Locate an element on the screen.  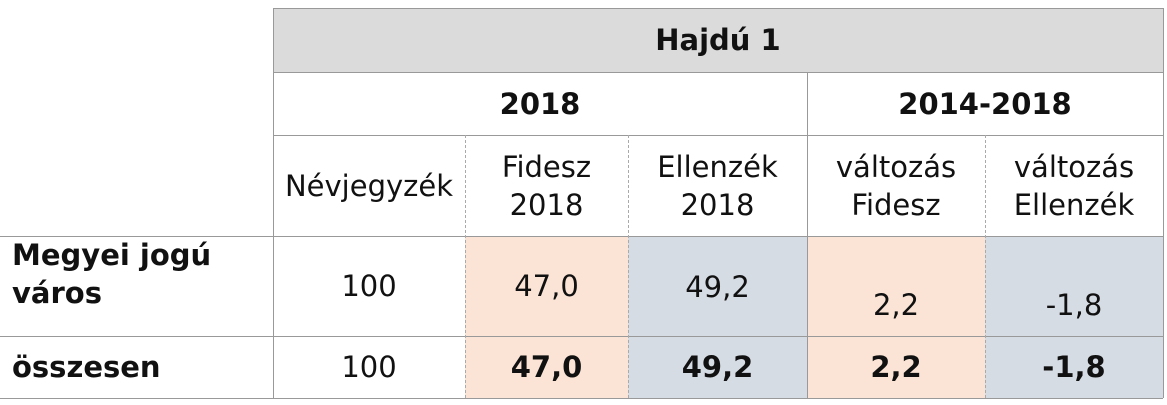
column-header-nevjegyzek: Névjegyzék is located at coordinates (369, 185).